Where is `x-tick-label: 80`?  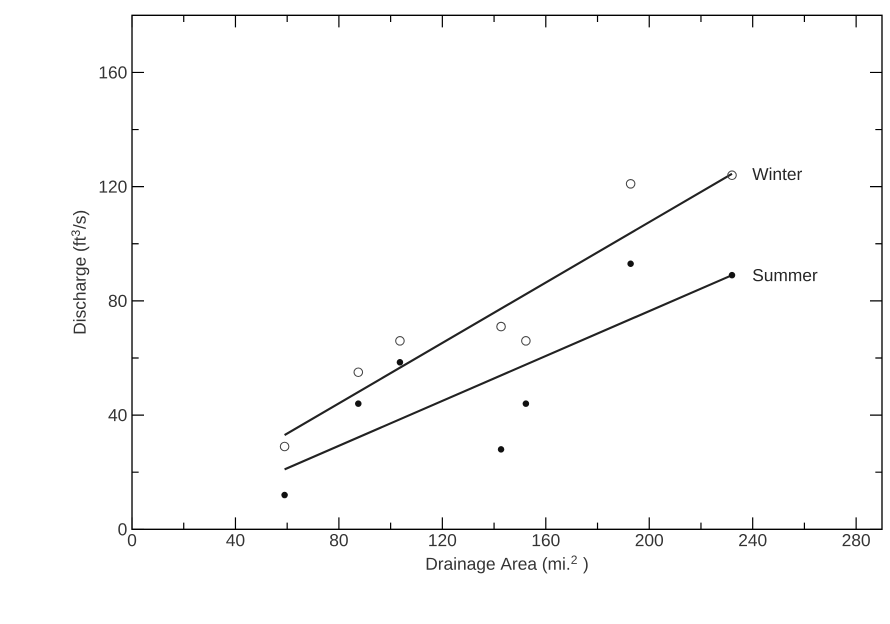
x-tick-label: 80 is located at coordinates (339, 540).